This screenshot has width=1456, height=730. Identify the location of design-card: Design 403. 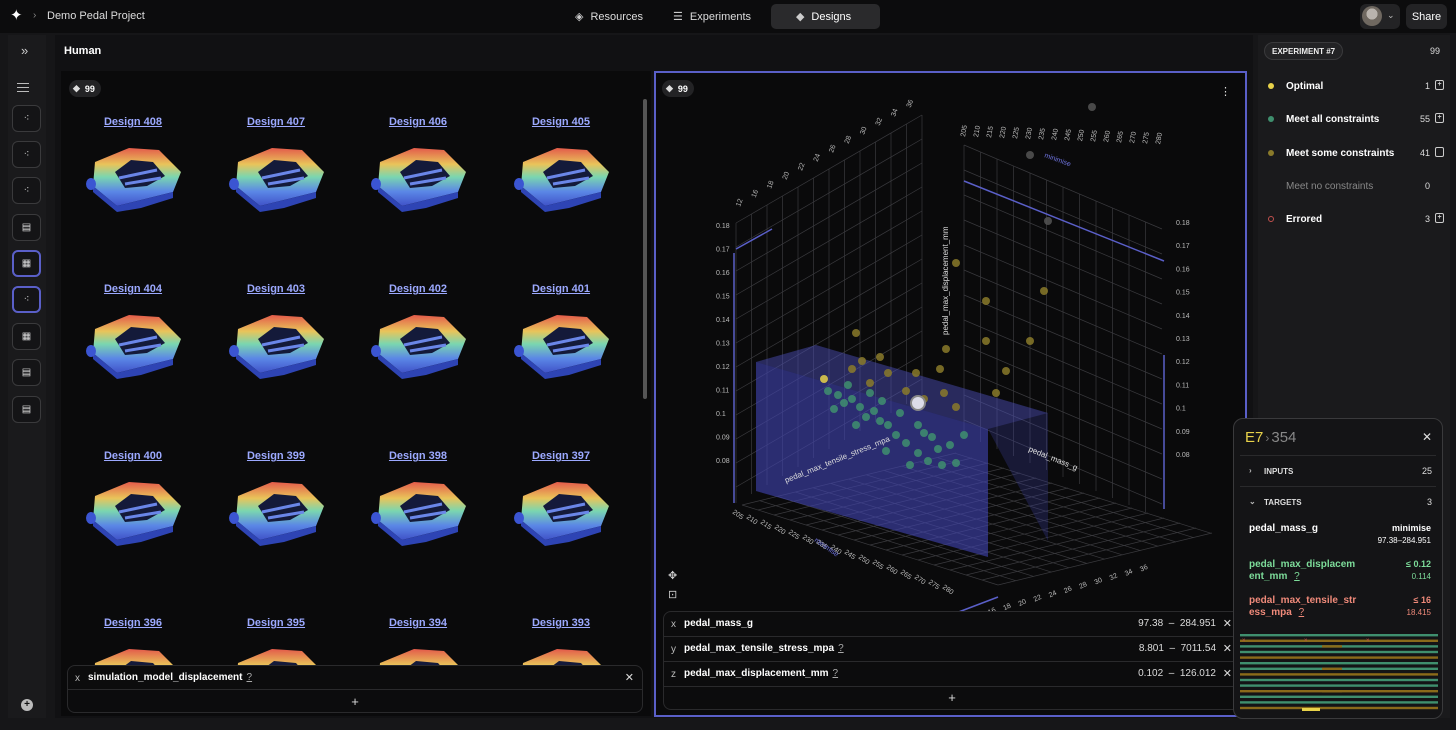
(276, 331).